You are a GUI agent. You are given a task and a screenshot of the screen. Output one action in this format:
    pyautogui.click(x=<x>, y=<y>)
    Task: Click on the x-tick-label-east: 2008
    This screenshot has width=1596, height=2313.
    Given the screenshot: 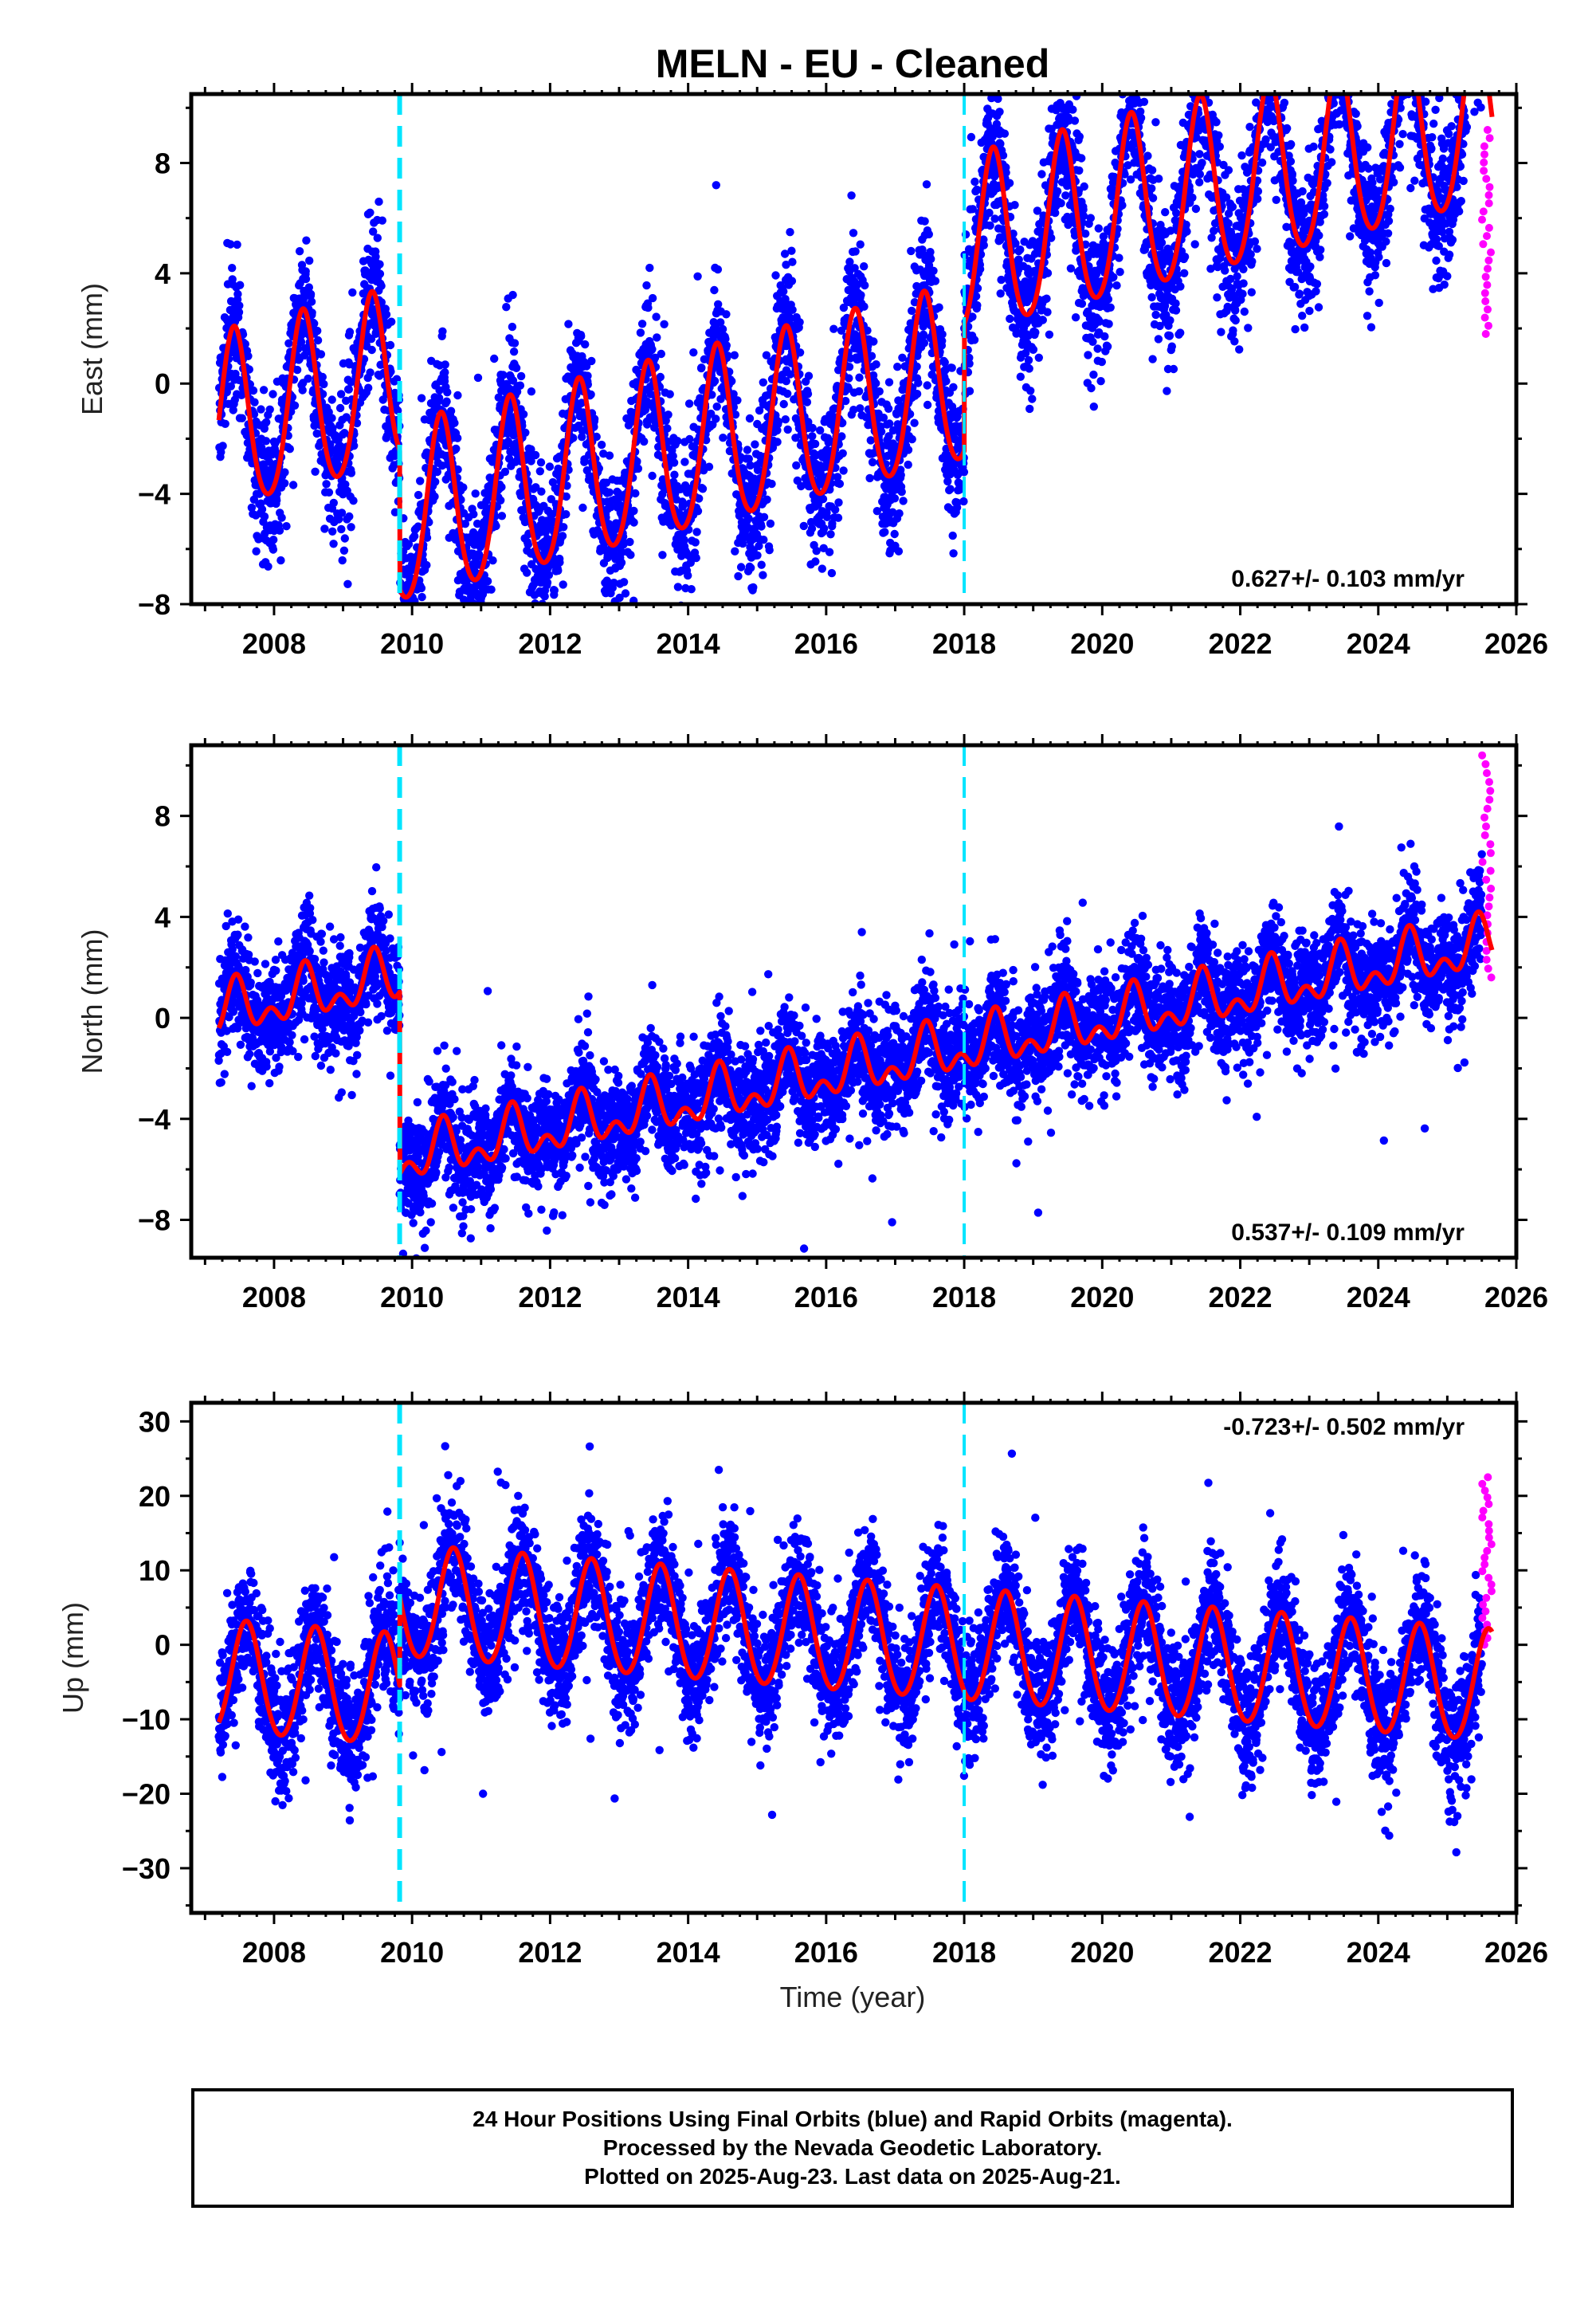 What is the action you would take?
    pyautogui.click(x=274, y=643)
    